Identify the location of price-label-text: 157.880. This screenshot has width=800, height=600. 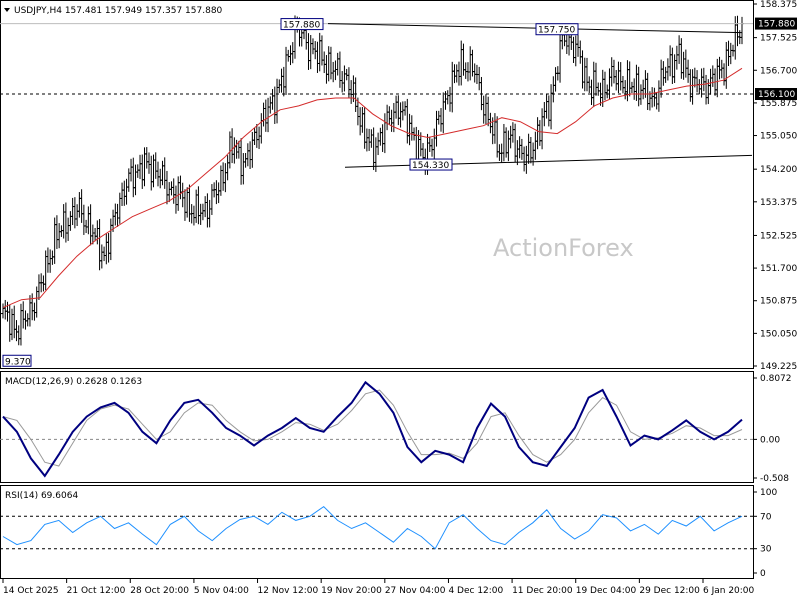
(301, 26).